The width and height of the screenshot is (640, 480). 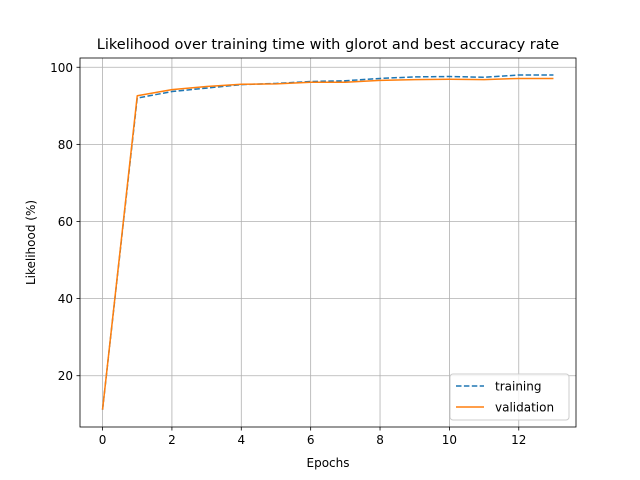 I want to click on y-axis-label: Likelihood (%), so click(x=31, y=242).